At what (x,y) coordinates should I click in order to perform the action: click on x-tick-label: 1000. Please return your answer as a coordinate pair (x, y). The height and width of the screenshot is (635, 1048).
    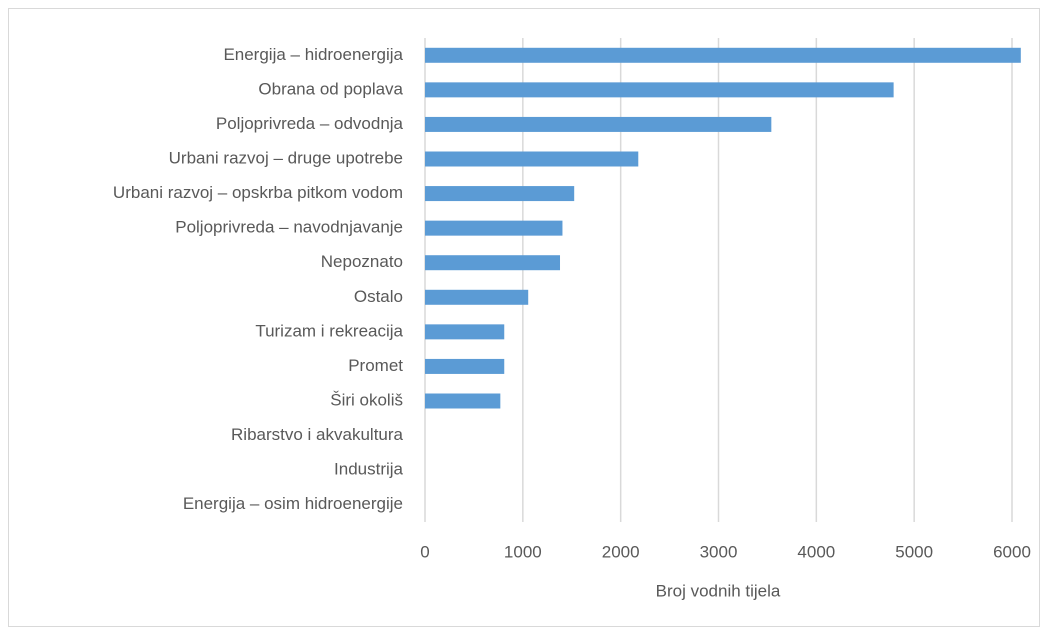
    Looking at the image, I should click on (523, 551).